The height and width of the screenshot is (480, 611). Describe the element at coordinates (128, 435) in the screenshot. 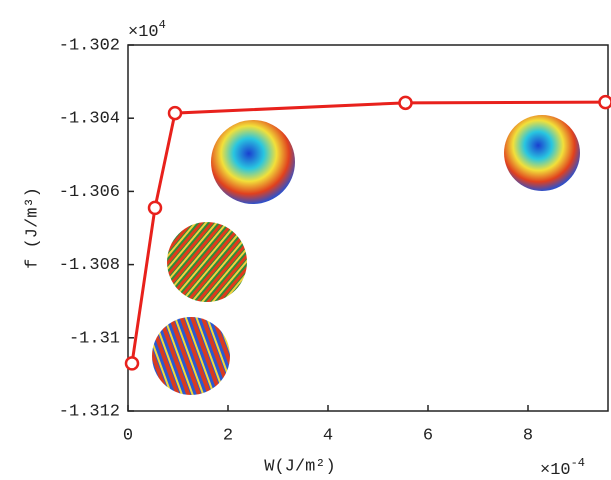

I see `x-tick-label: 0` at that location.